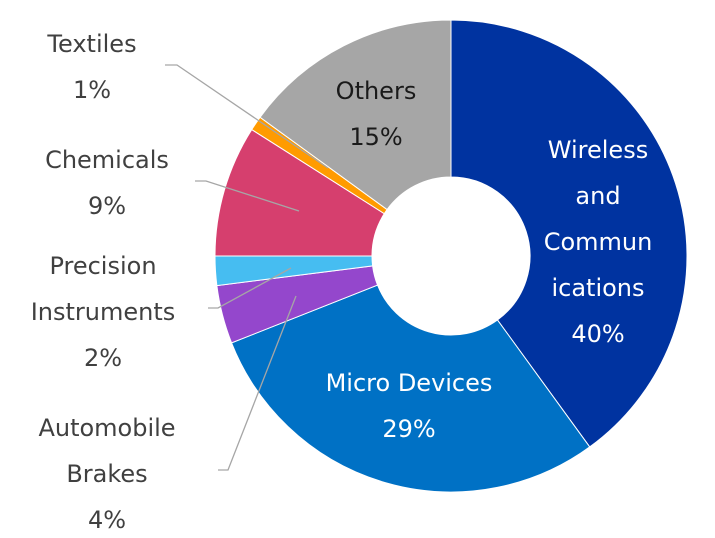  What do you see at coordinates (597, 288) in the screenshot?
I see `category-label-wireless-and-communications: ications` at bounding box center [597, 288].